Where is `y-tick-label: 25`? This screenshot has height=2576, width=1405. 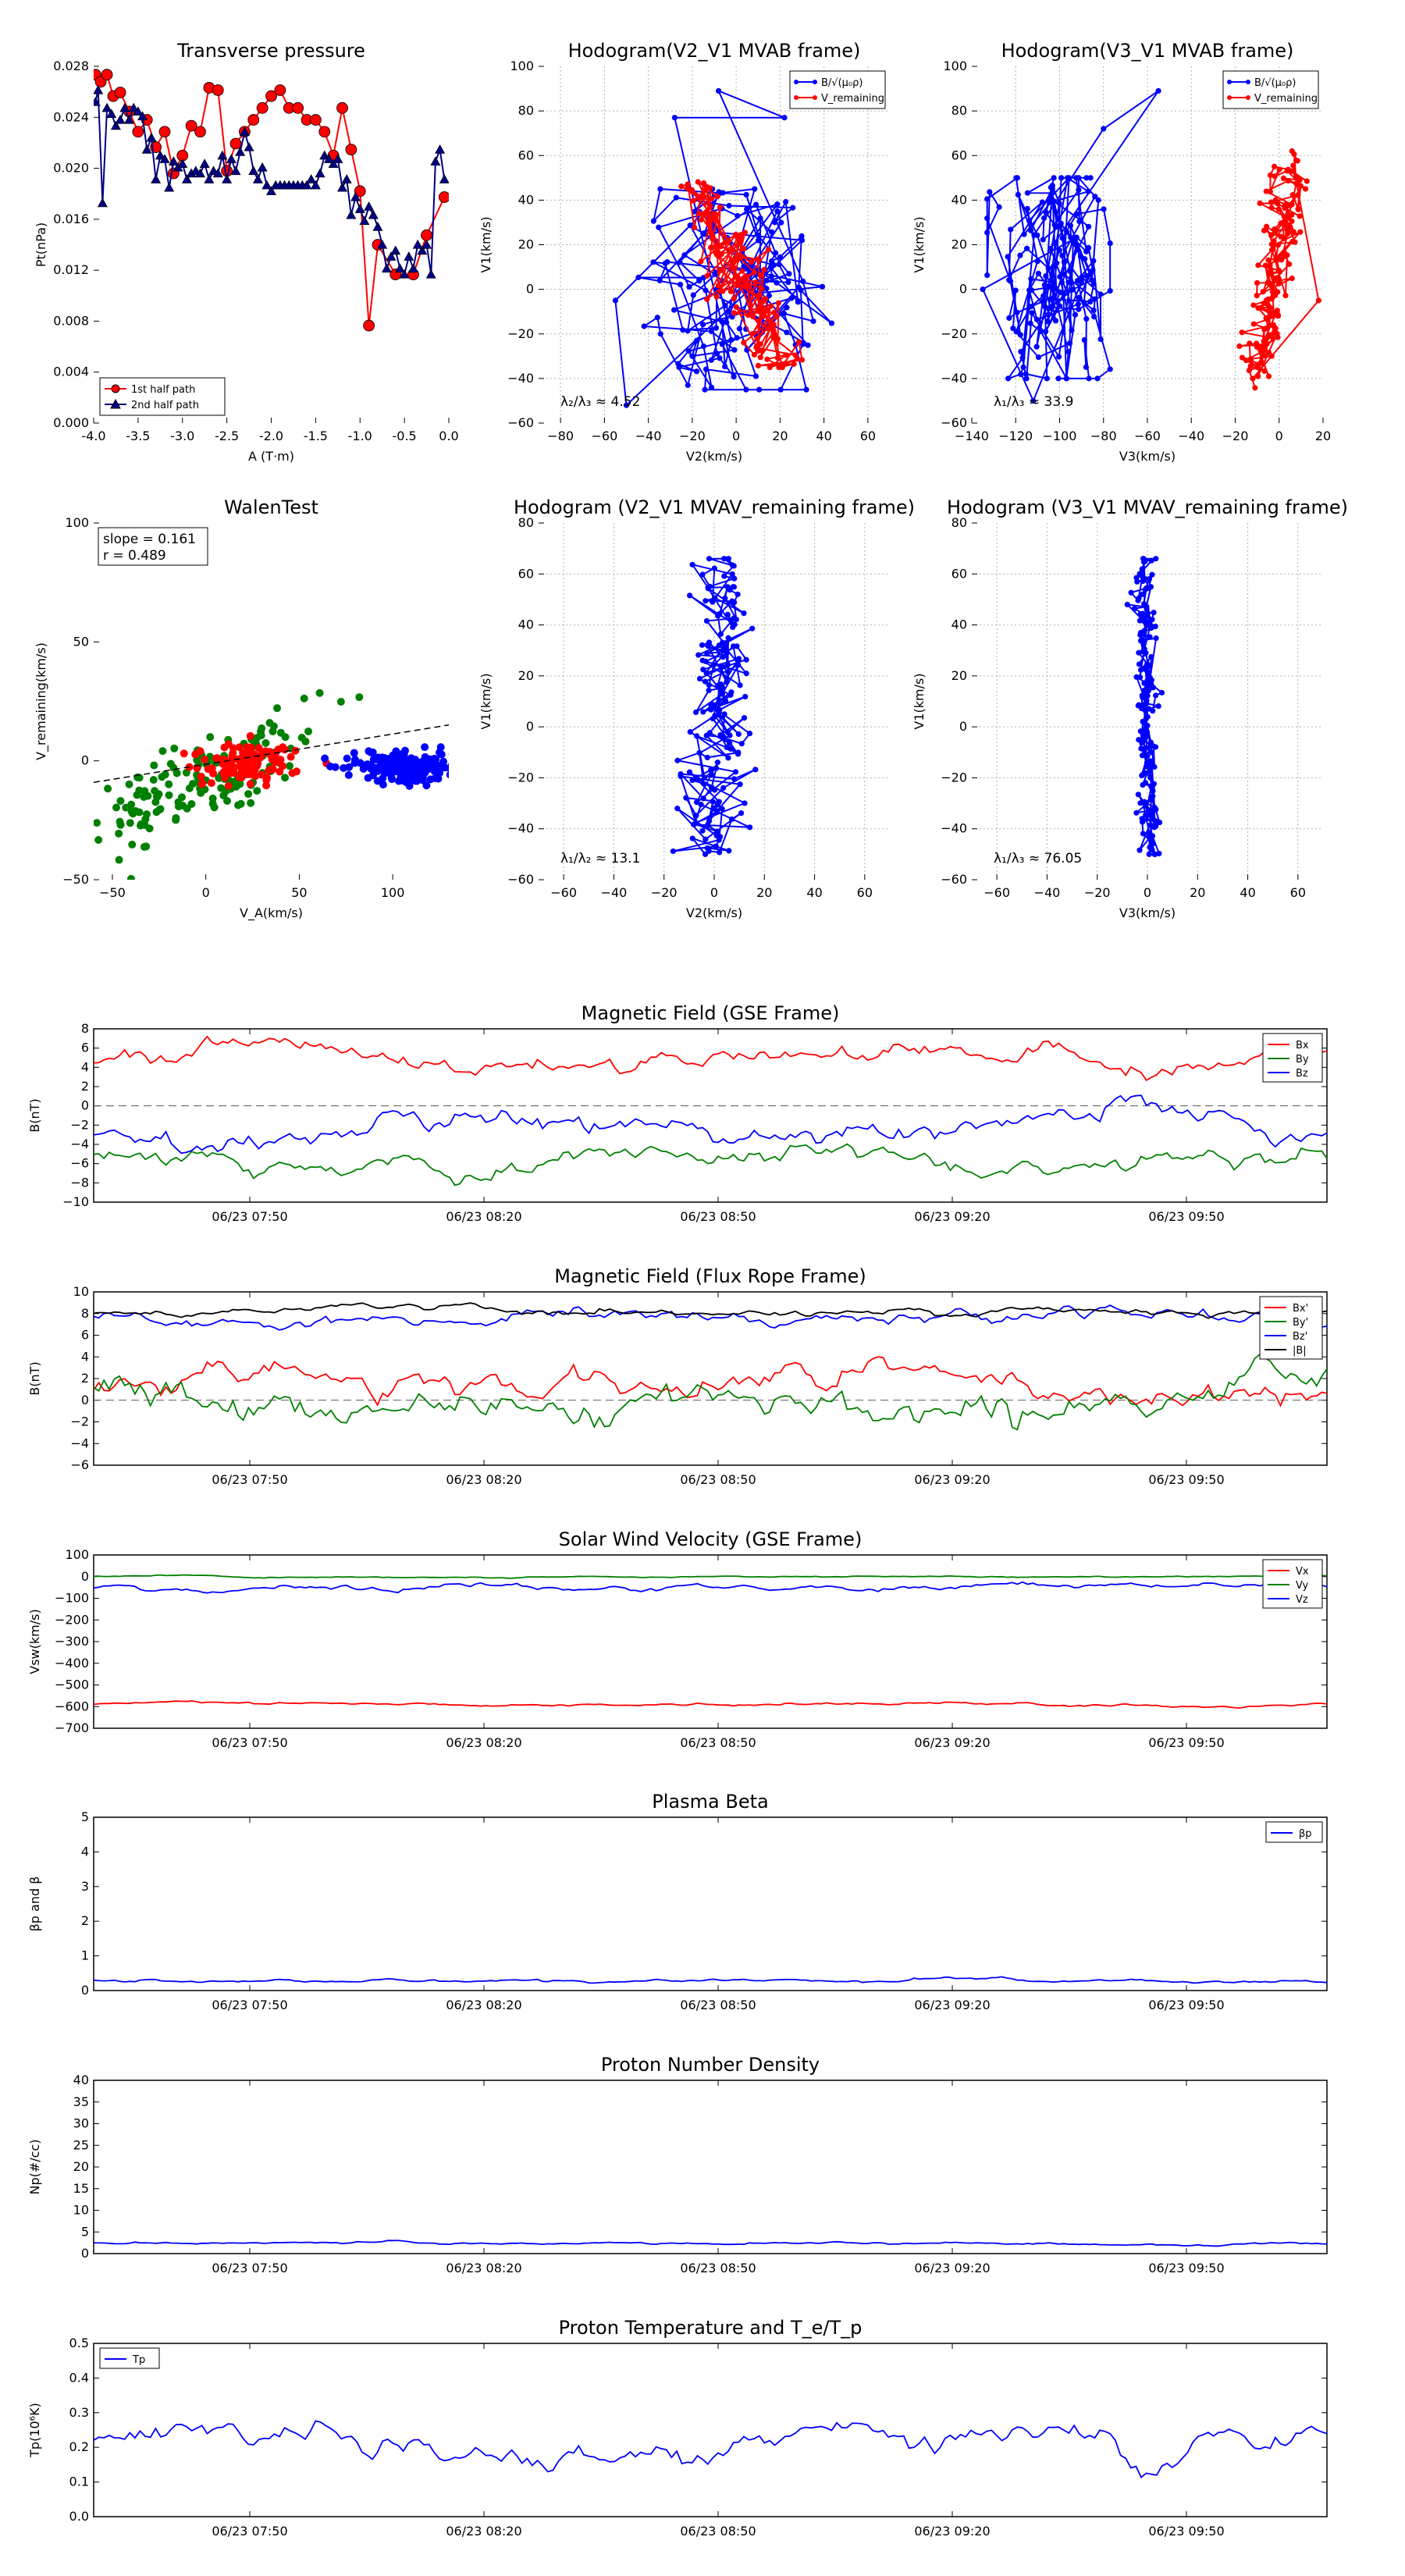 y-tick-label: 25 is located at coordinates (81, 2144).